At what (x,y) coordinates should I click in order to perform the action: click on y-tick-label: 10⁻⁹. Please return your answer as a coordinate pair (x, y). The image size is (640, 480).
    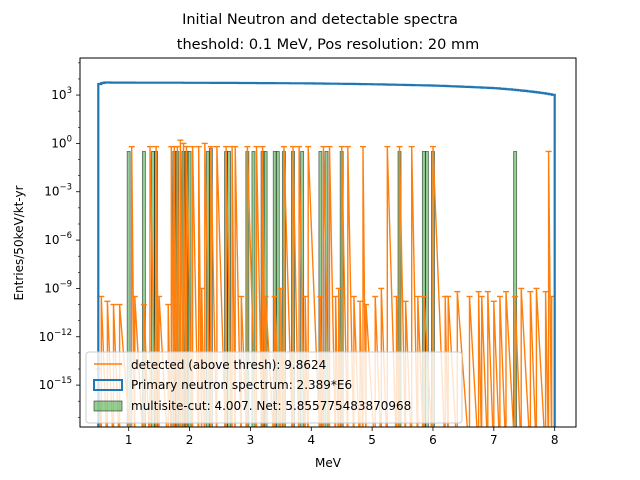
    Looking at the image, I should click on (58, 287).